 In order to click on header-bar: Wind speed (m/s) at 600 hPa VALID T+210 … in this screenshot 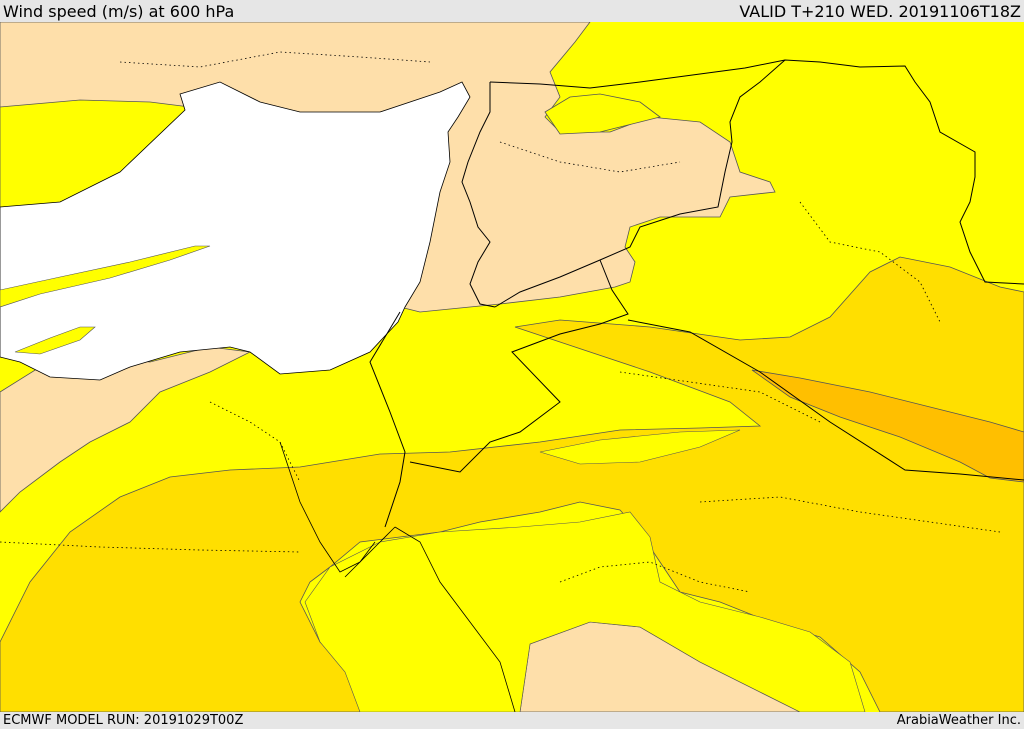, I will do `click(512, 11)`.